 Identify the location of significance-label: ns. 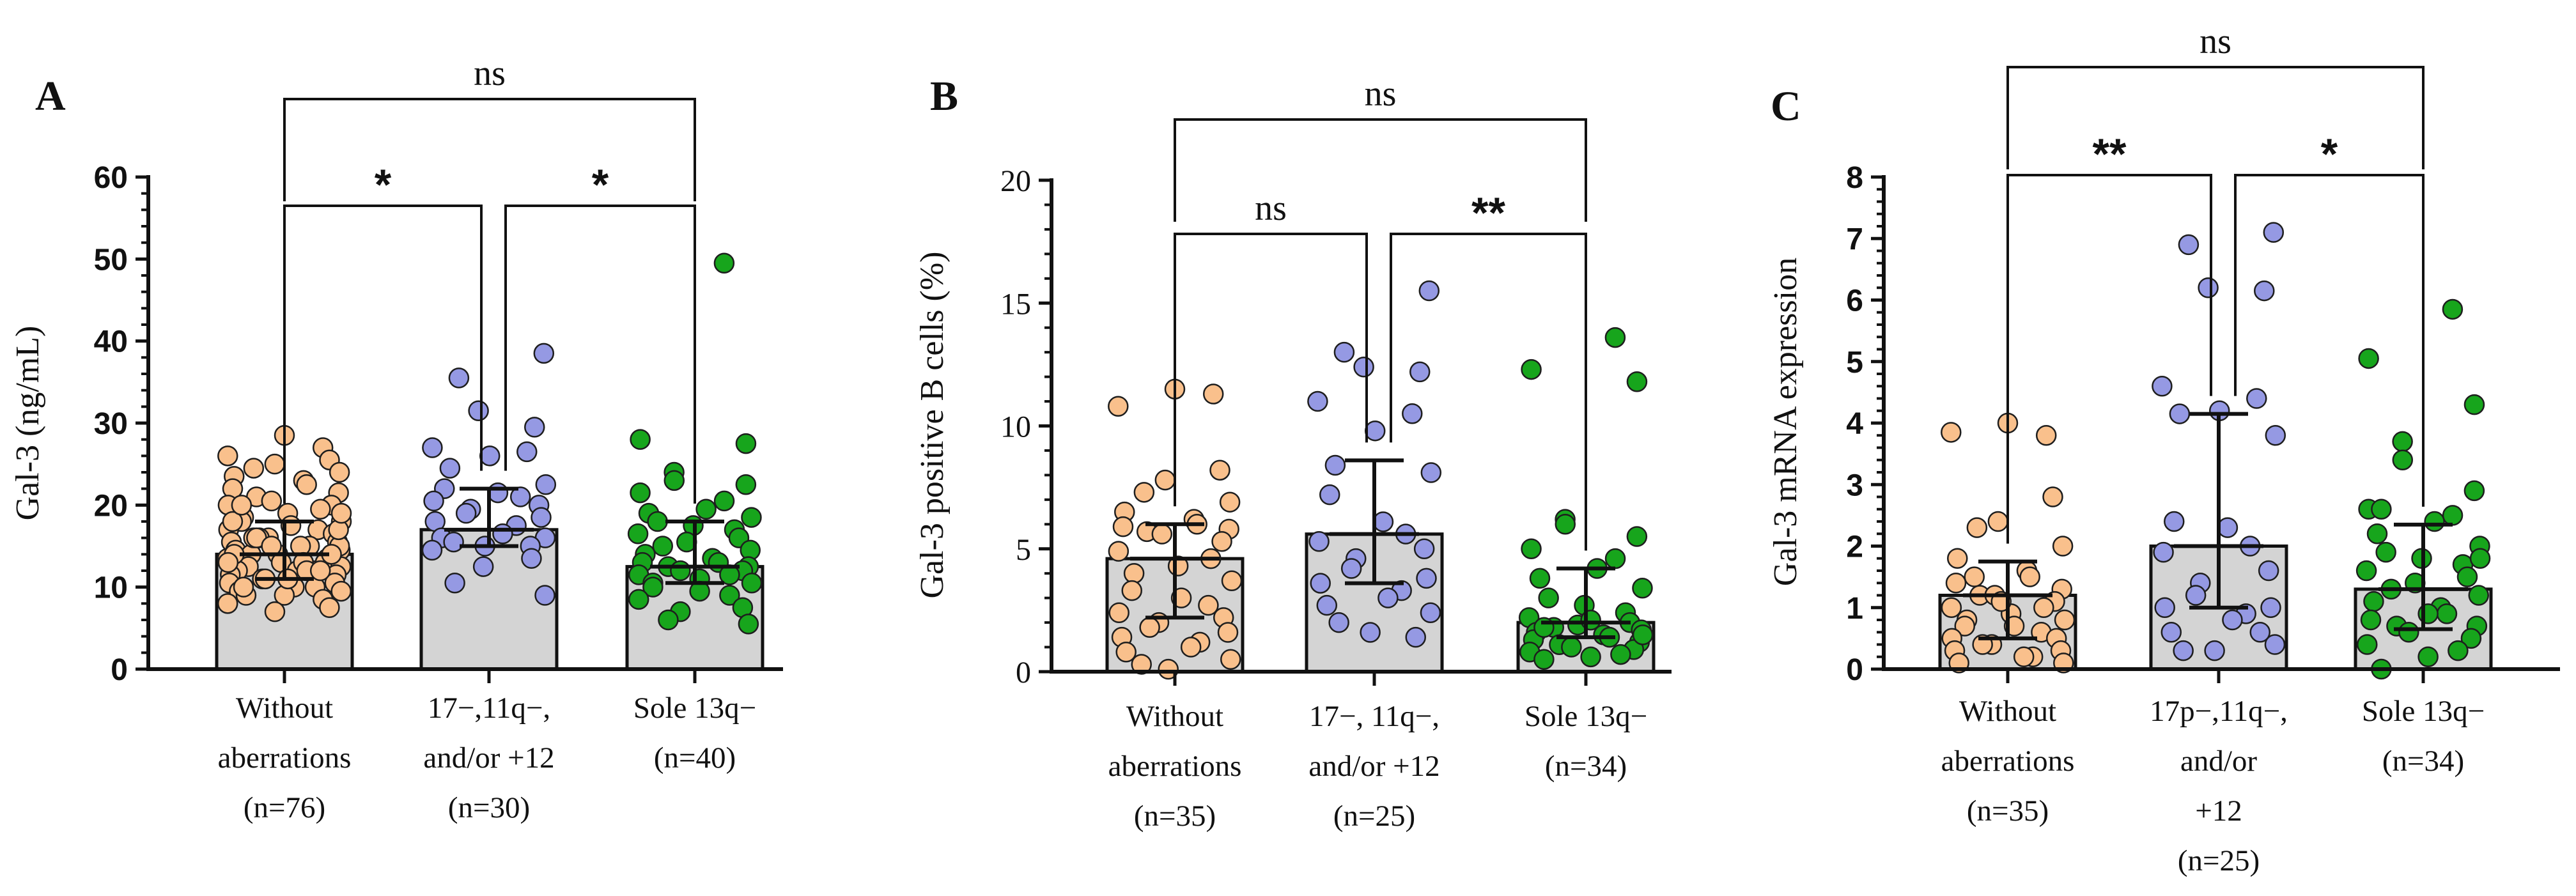
(1381, 94).